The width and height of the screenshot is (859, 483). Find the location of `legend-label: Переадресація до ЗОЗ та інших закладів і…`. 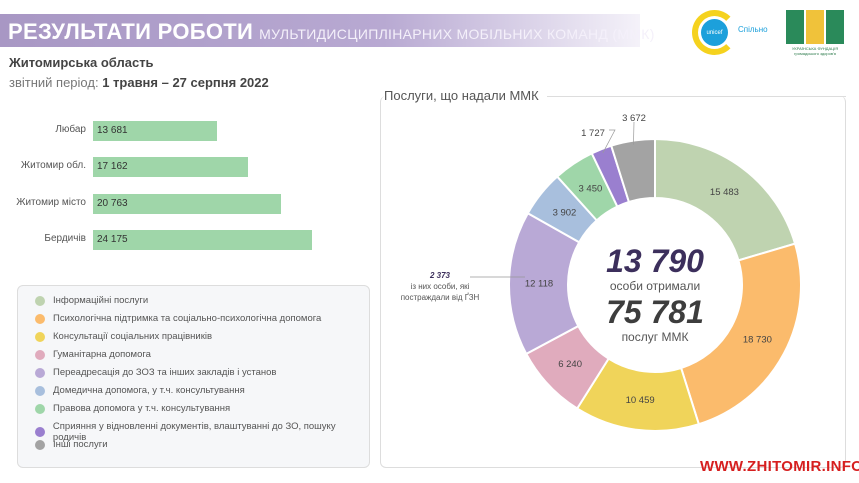

legend-label: Переадресація до ЗОЗ та інших закладів і… is located at coordinates (165, 372).